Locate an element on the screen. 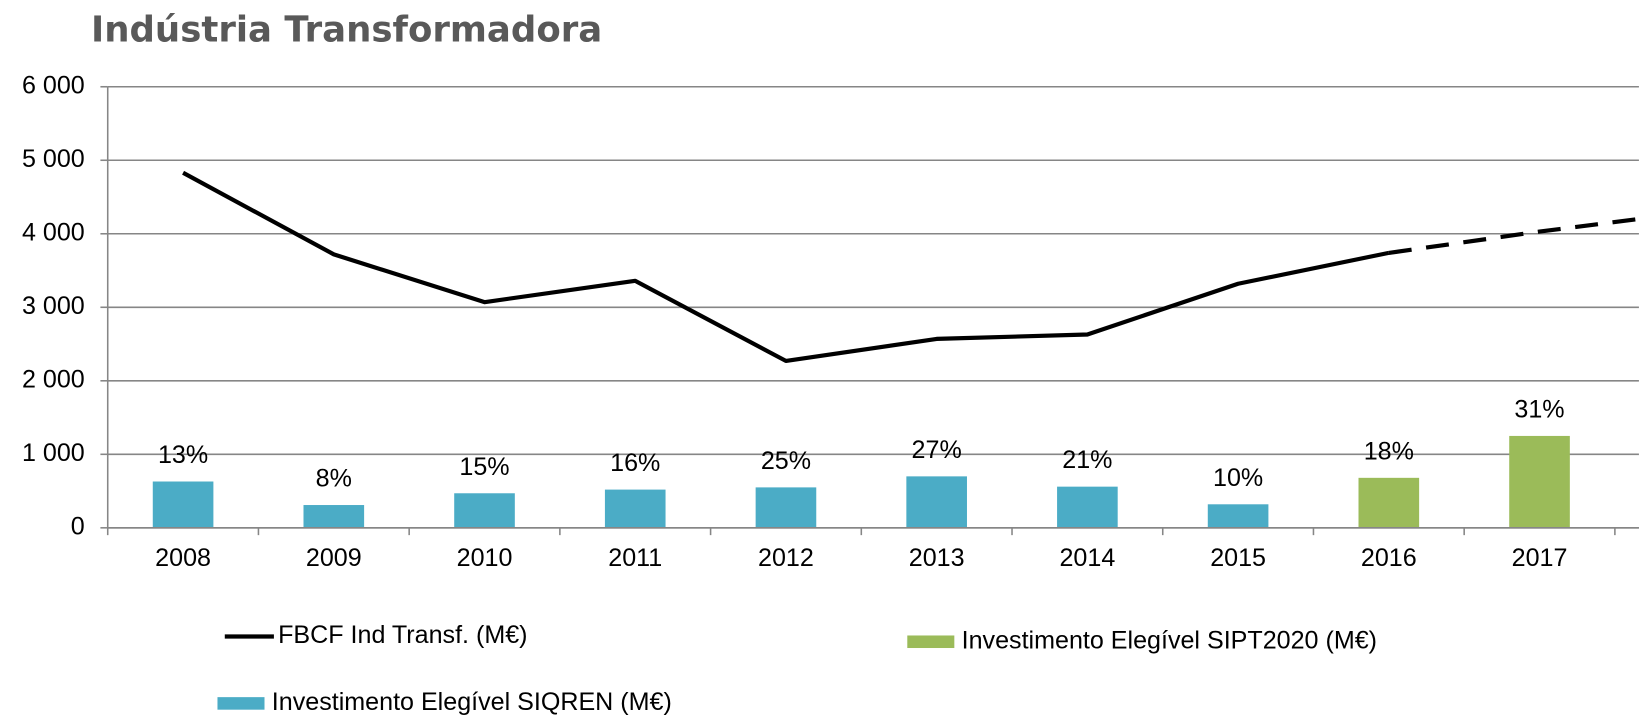 The width and height of the screenshot is (1639, 717). data-label: 8% is located at coordinates (334, 479).